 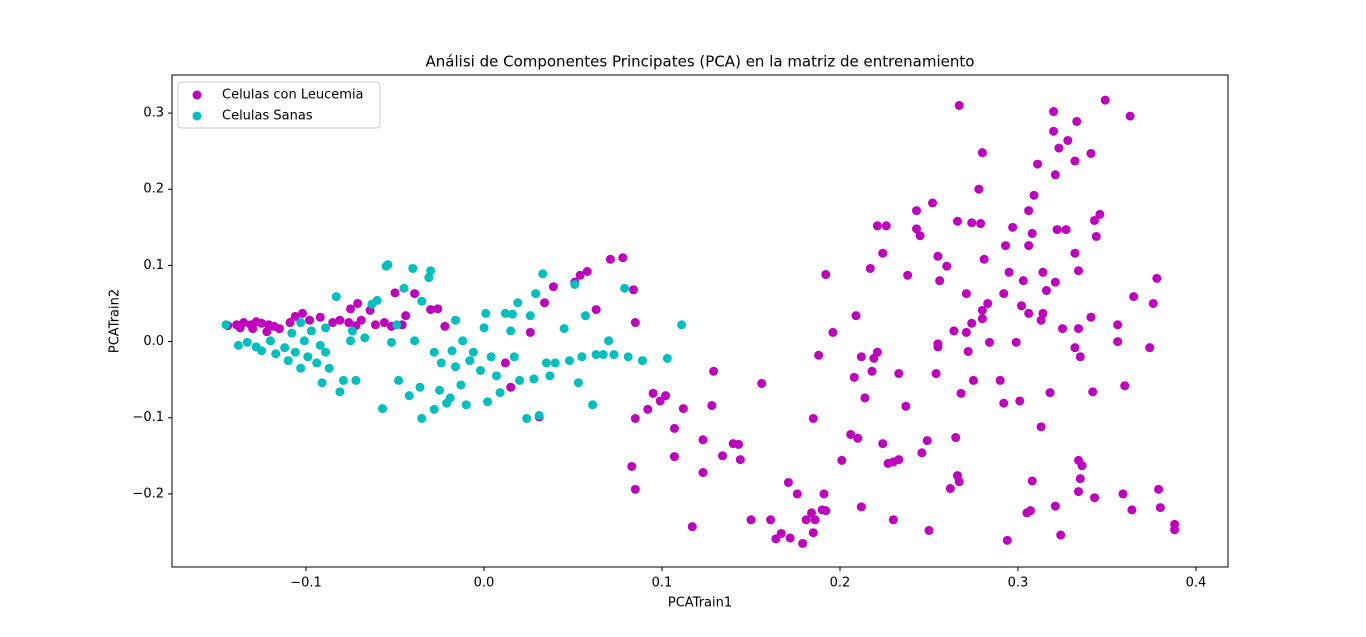 What do you see at coordinates (484, 583) in the screenshot?
I see `x-tick-label: 0.0` at bounding box center [484, 583].